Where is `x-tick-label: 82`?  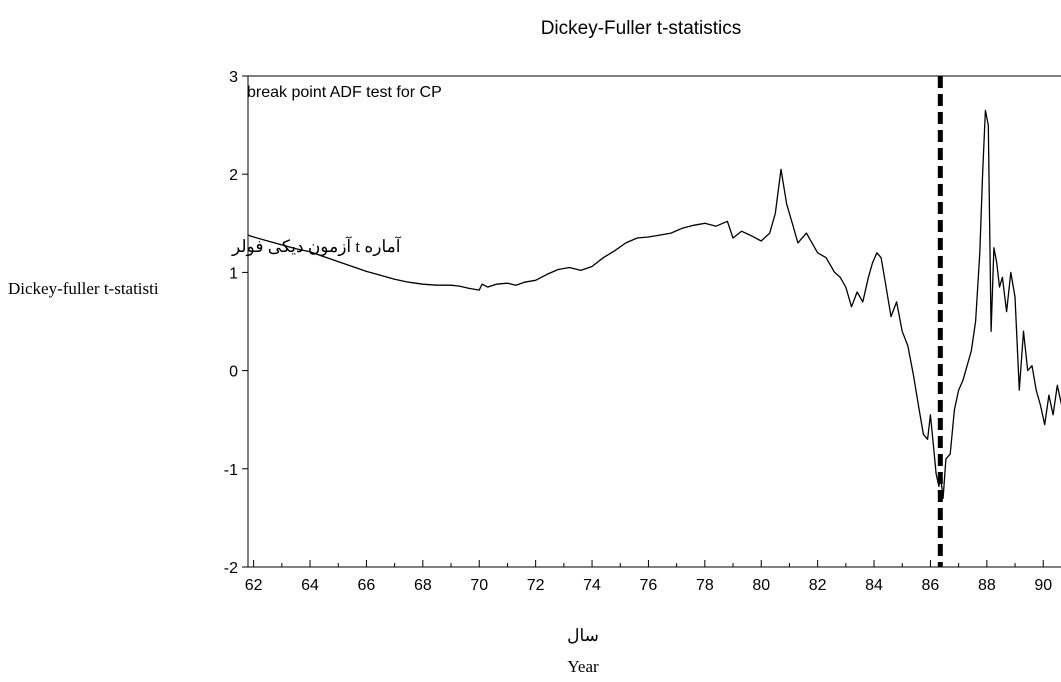 x-tick-label: 82 is located at coordinates (818, 585).